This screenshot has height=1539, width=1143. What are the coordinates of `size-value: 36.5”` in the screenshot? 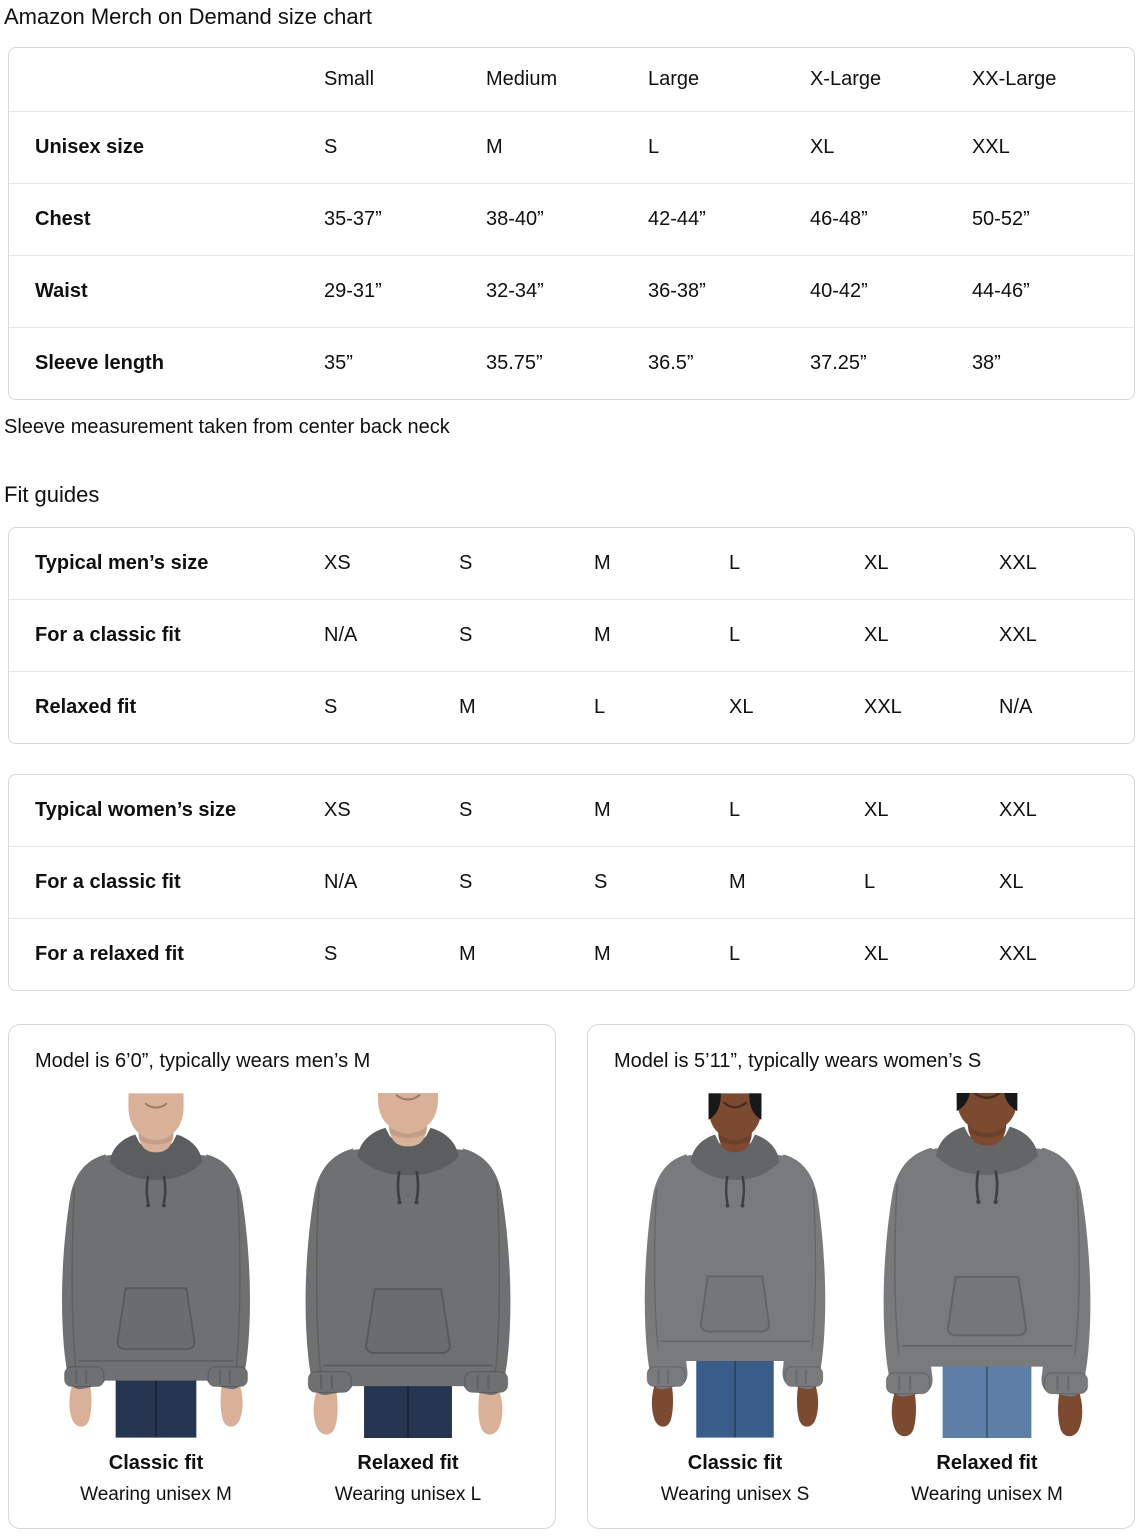 It's located at (728, 363).